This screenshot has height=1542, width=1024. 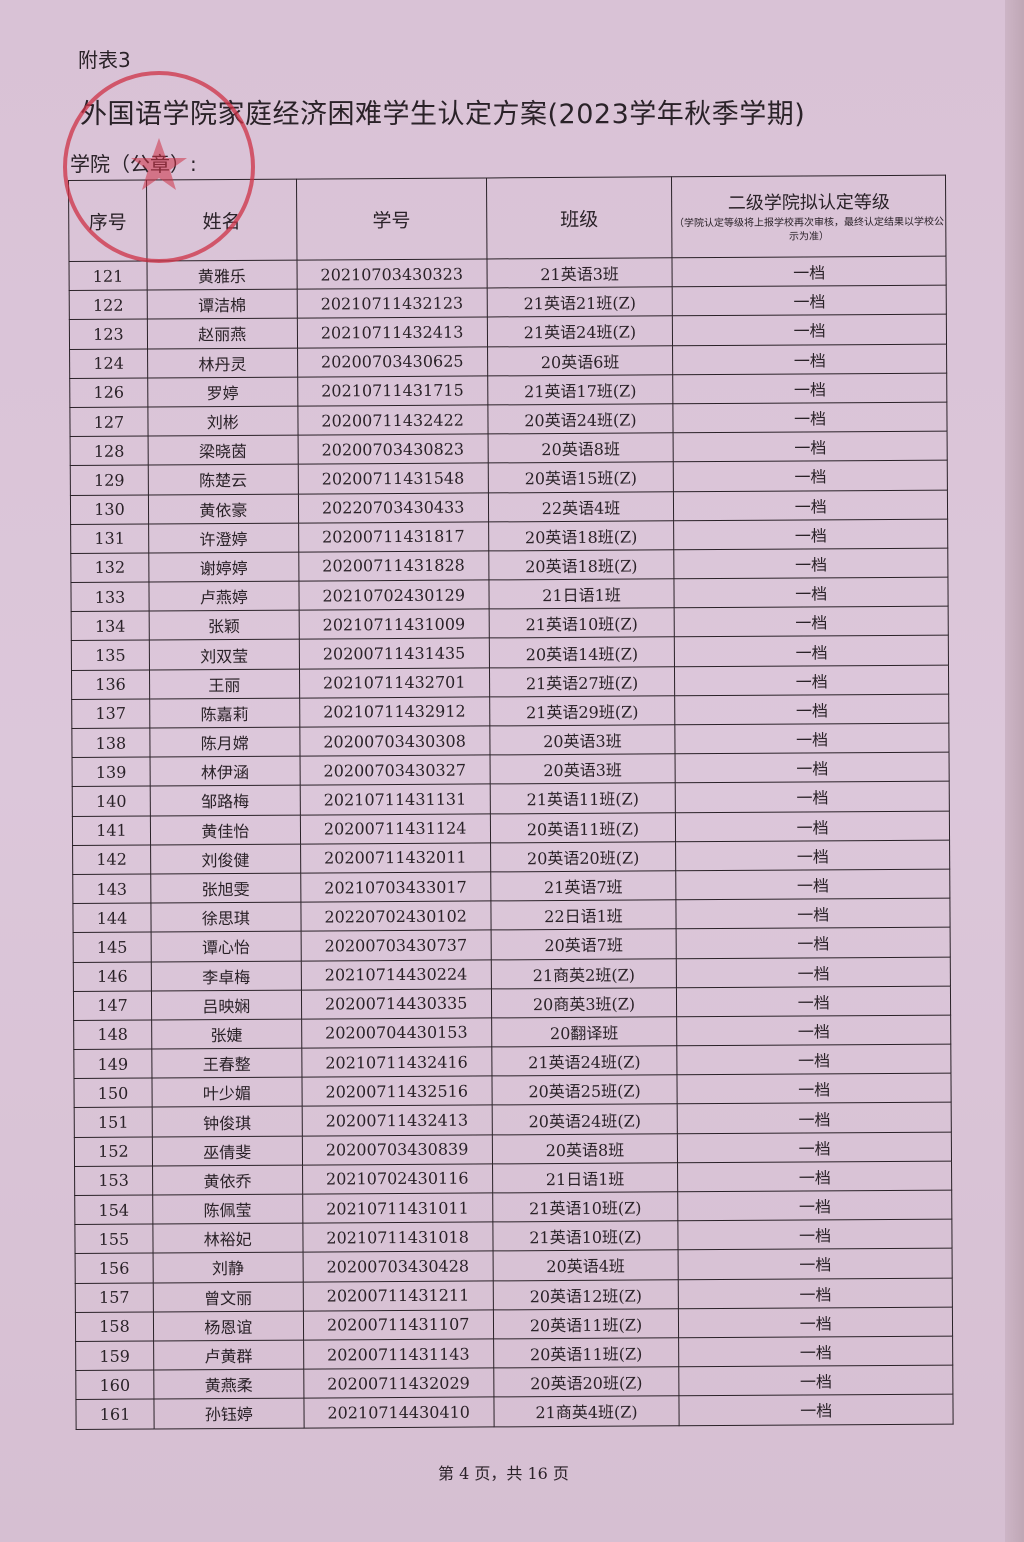 What do you see at coordinates (222, 421) in the screenshot?
I see `cell-name: 刘彬` at bounding box center [222, 421].